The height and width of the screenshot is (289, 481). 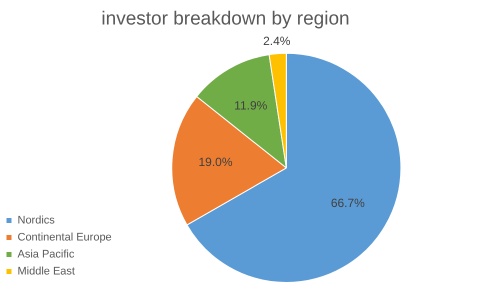 I want to click on data-label: 66.7%, so click(x=348, y=203).